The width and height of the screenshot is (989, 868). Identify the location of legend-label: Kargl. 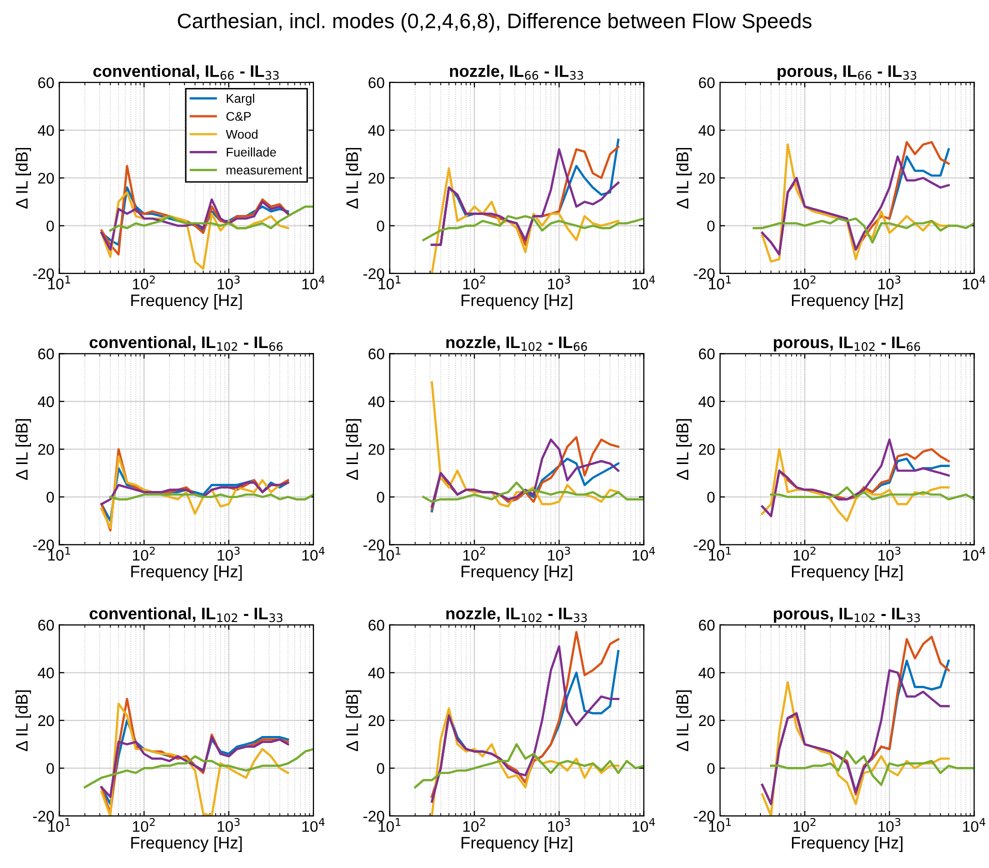
(240, 100).